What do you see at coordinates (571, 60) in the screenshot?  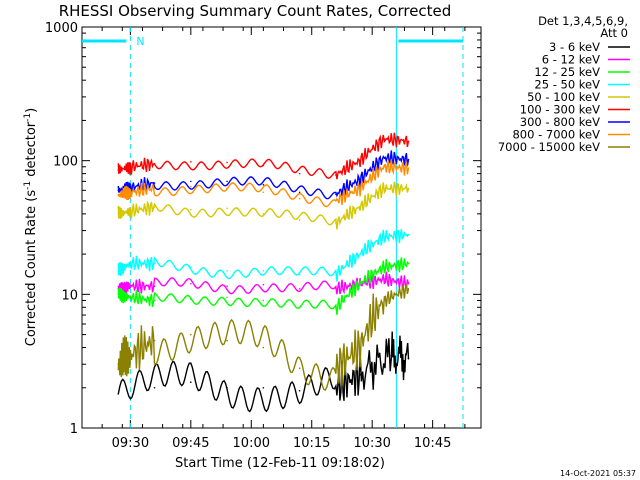 I see `legend-label-1: 6 - 12 keV` at bounding box center [571, 60].